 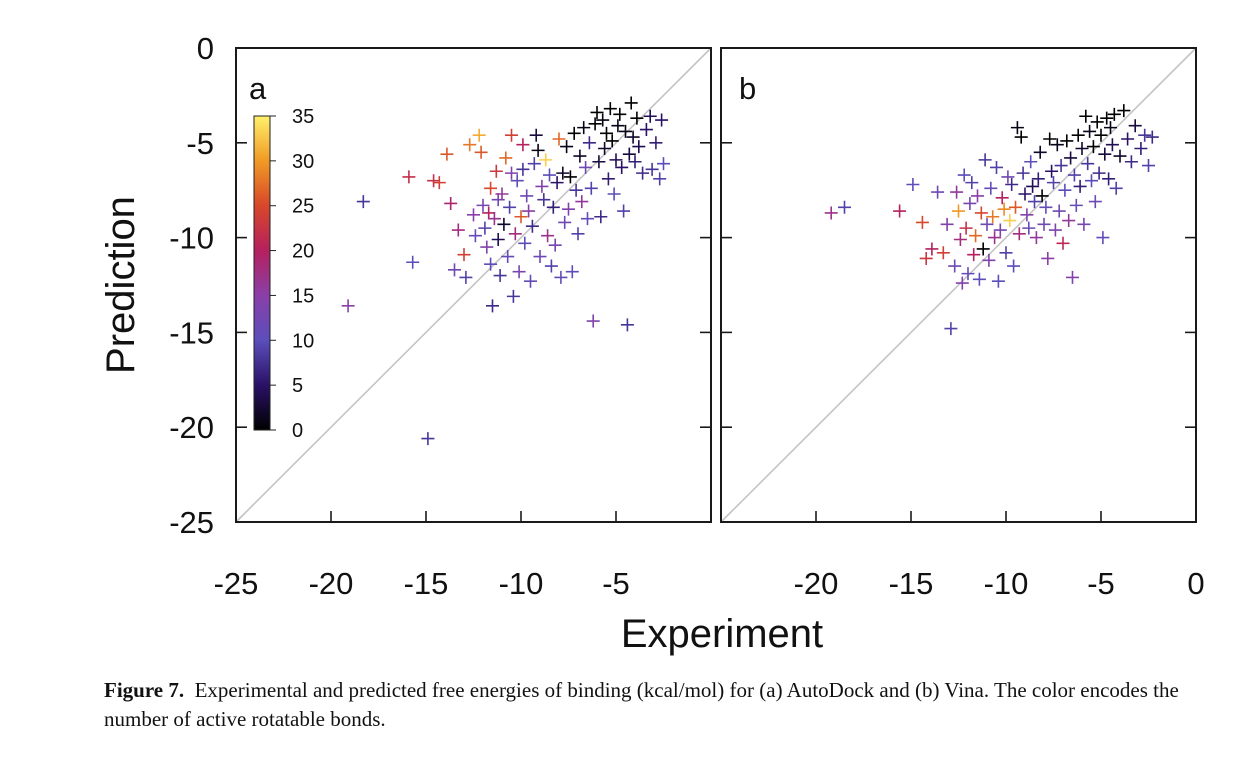 What do you see at coordinates (191, 522) in the screenshot?
I see `y-tick-label: -25` at bounding box center [191, 522].